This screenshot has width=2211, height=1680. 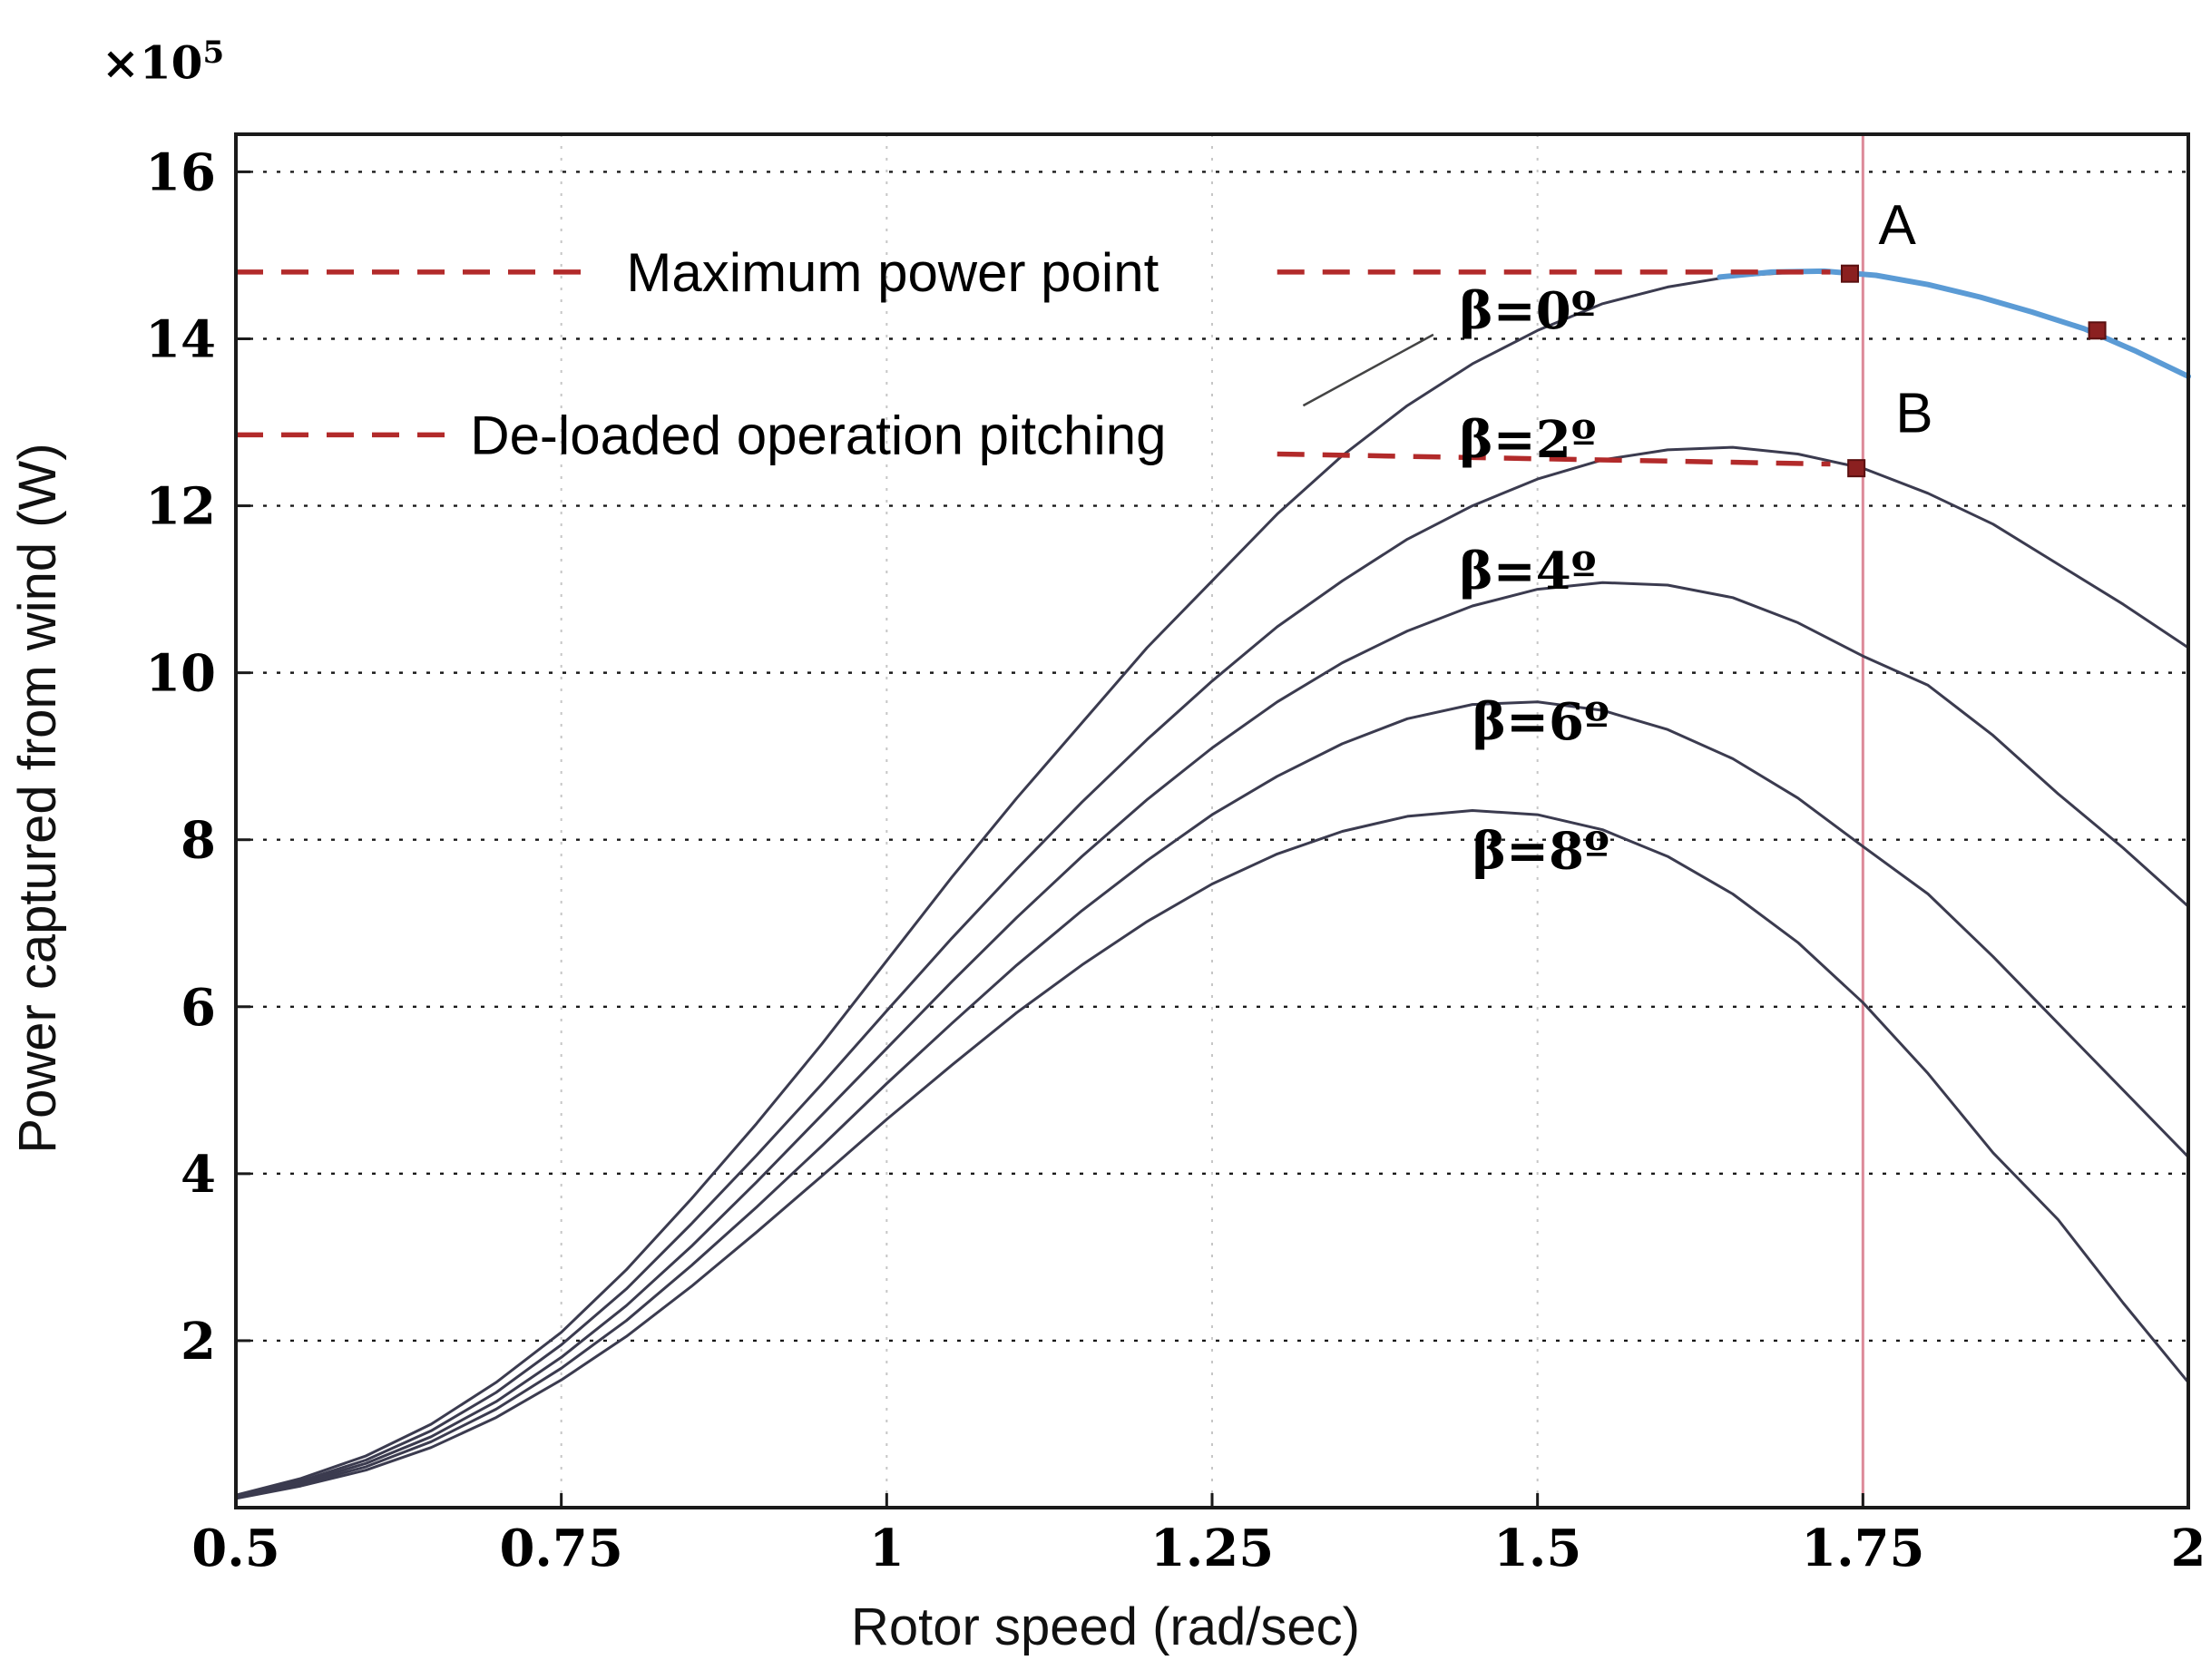 What do you see at coordinates (1537, 1549) in the screenshot?
I see `x-tick-label: 1.5` at bounding box center [1537, 1549].